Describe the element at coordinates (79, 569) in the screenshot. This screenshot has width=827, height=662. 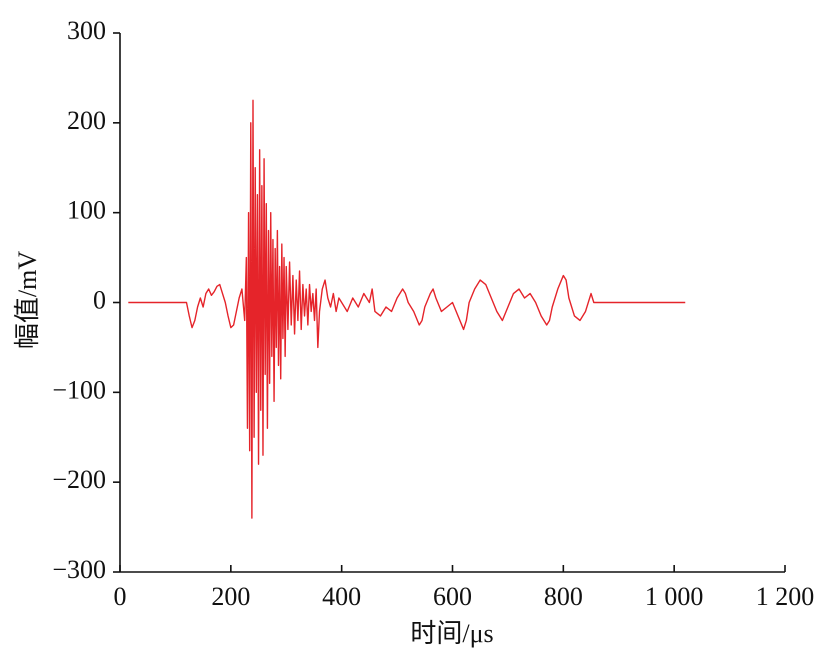
I see `y-tick-label: −300` at that location.